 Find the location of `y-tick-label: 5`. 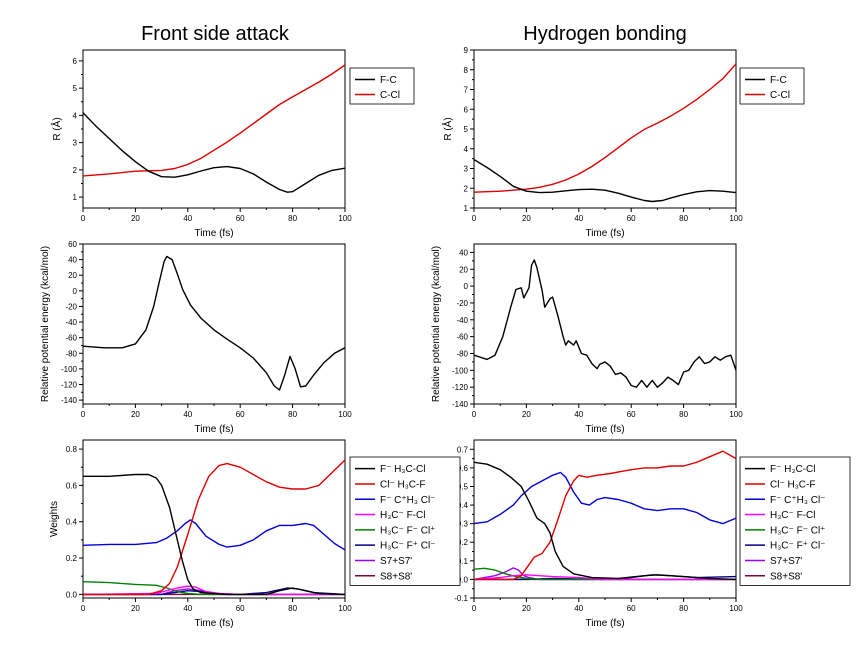

y-tick-label: 5 is located at coordinates (466, 129).